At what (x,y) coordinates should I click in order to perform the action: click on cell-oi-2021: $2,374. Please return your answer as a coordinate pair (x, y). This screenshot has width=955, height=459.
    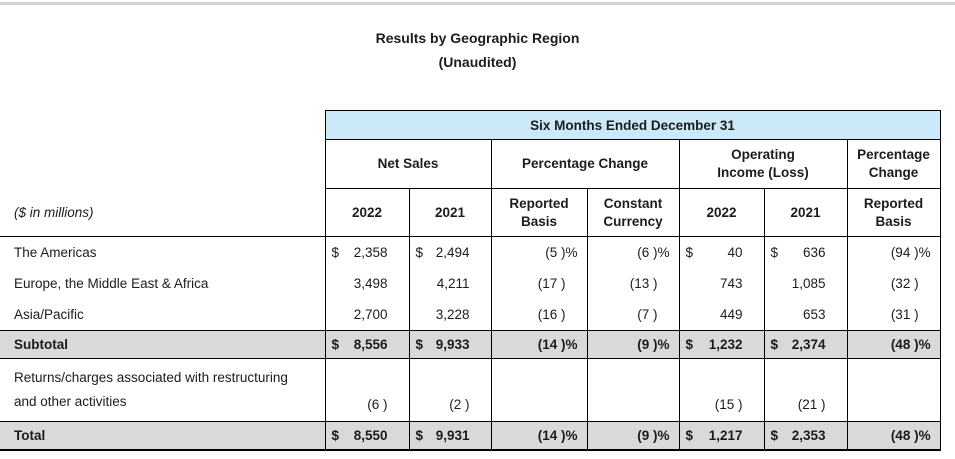
    Looking at the image, I should click on (805, 344).